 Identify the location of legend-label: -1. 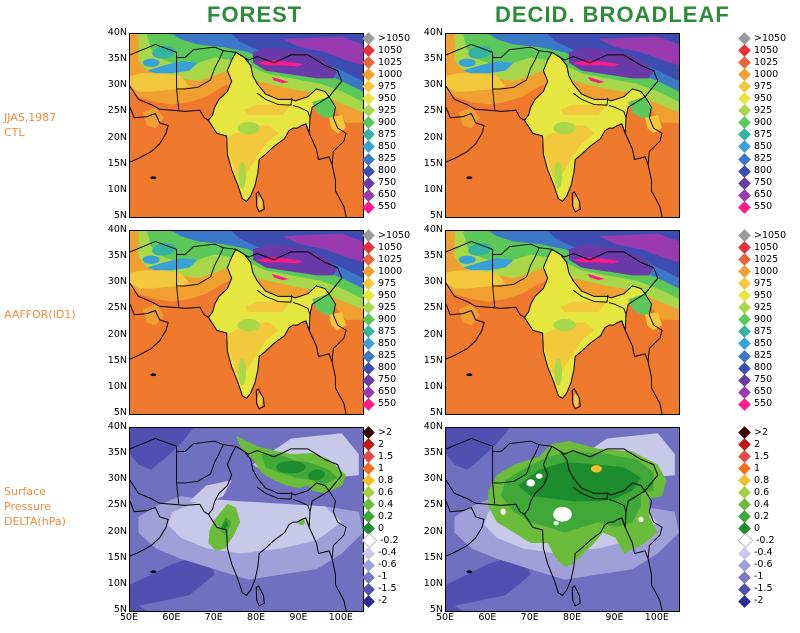
(759, 577).